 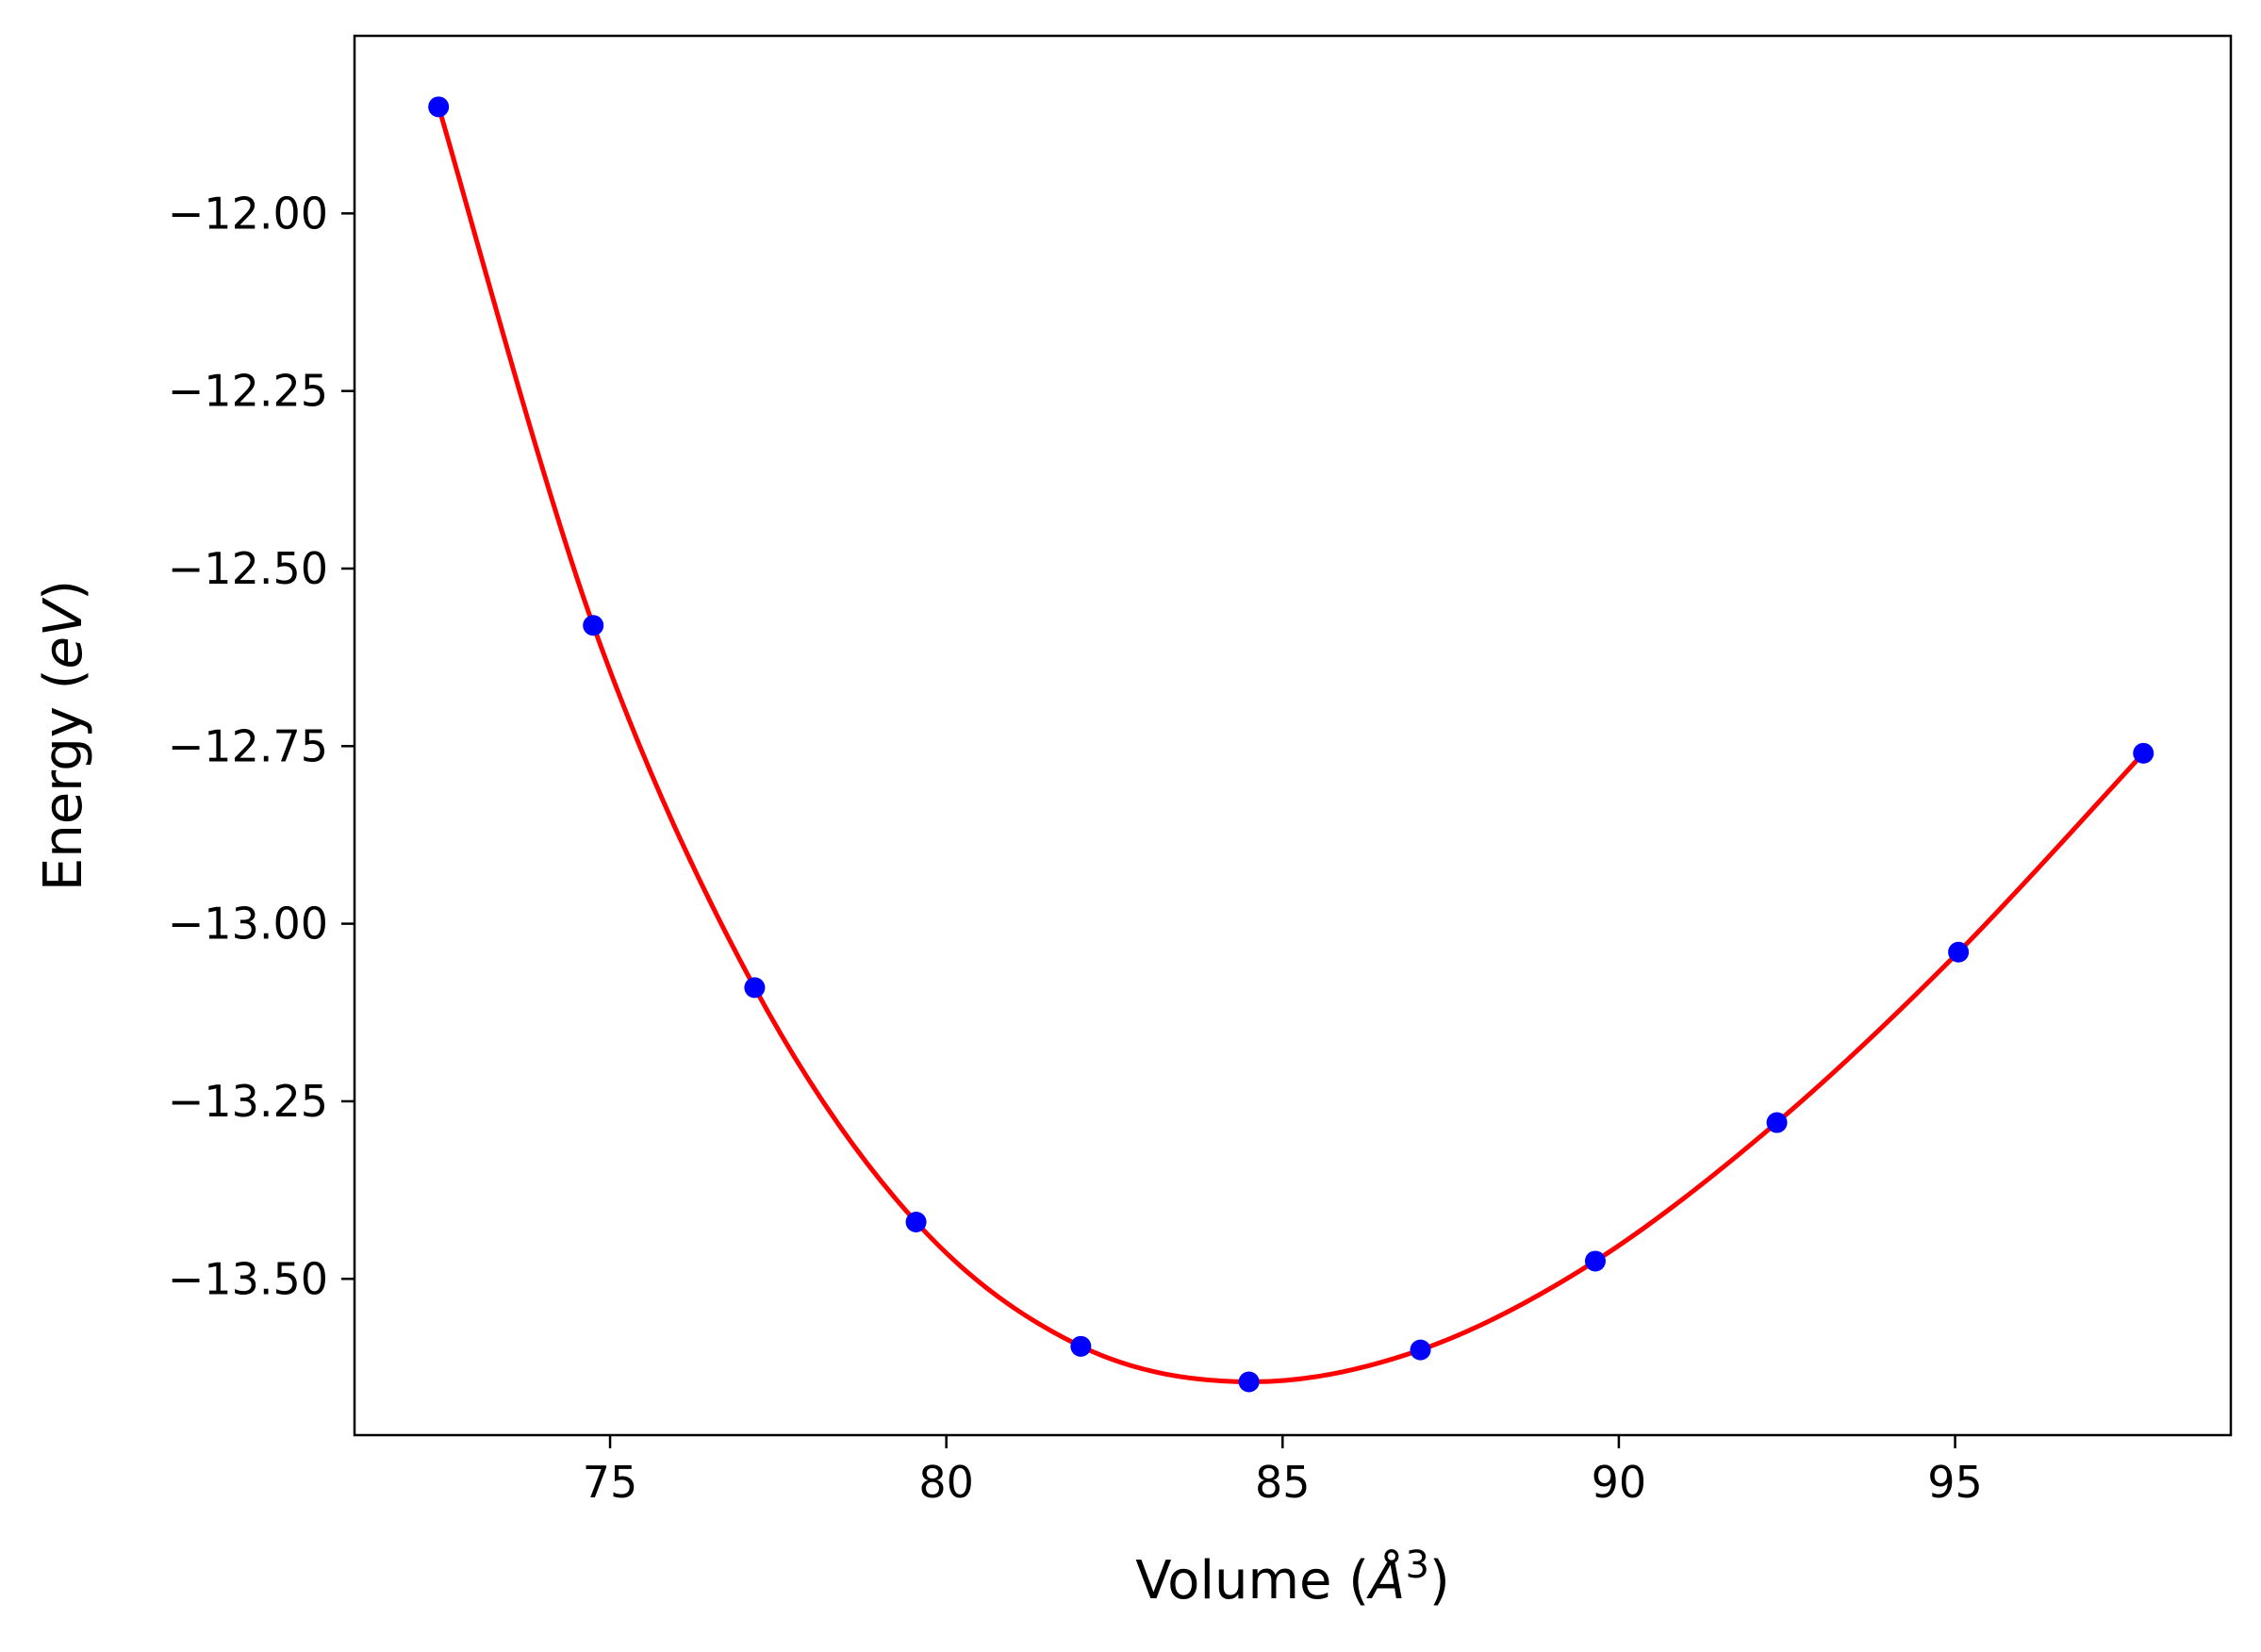 I want to click on x-axis-title-unit: Å, so click(x=1385, y=1580).